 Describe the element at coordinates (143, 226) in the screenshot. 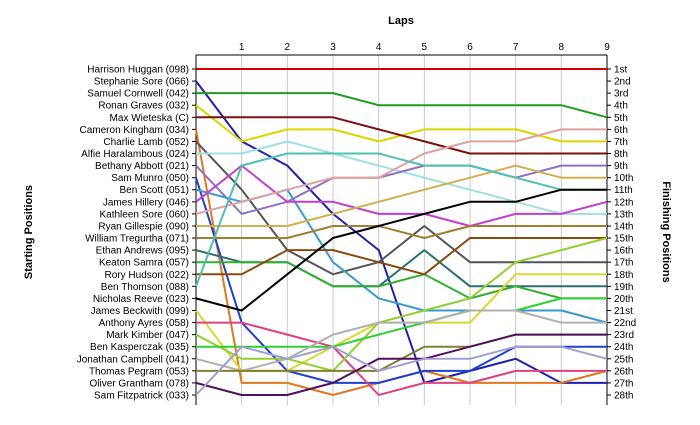

I see `starting-position-label: Ryan Gillespie (090)` at that location.